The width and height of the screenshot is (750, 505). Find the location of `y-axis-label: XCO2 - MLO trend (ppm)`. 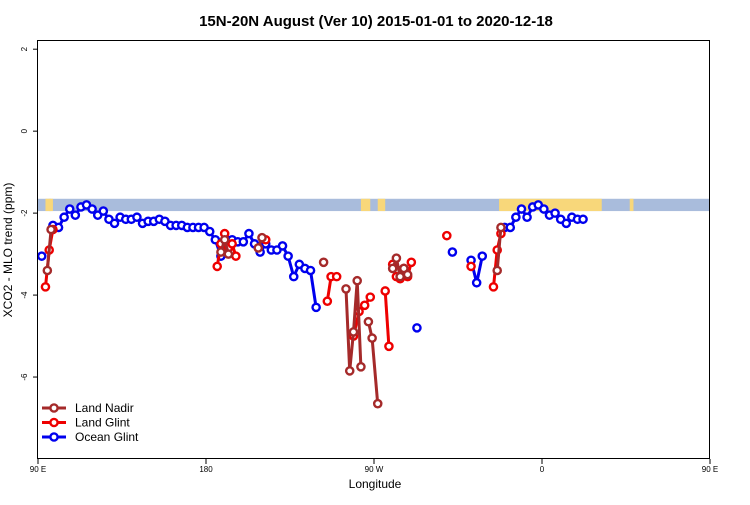

y-axis-label: XCO2 - MLO trend (ppm) is located at coordinates (8, 250).